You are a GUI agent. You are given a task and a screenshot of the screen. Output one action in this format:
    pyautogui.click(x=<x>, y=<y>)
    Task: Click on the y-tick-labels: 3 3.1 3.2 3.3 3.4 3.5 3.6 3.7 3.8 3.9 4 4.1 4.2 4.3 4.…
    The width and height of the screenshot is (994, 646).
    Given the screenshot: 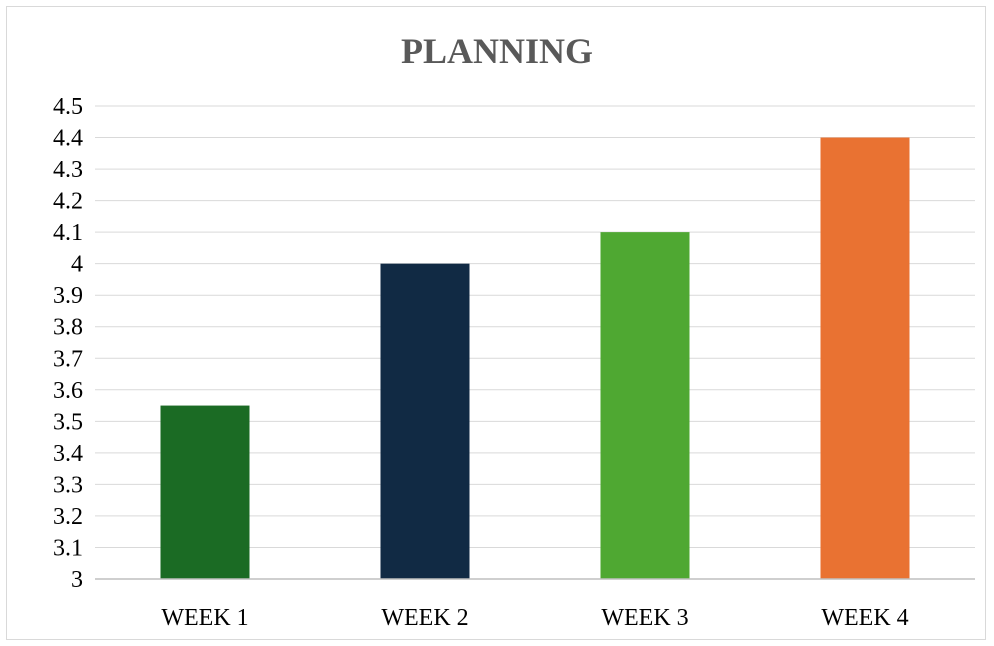 What is the action you would take?
    pyautogui.click(x=68, y=343)
    